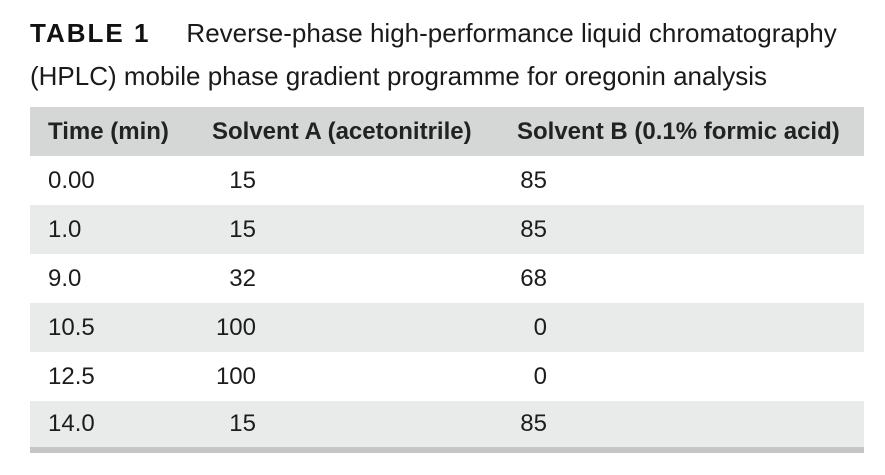  I want to click on time-cell: 12.5, so click(71, 376).